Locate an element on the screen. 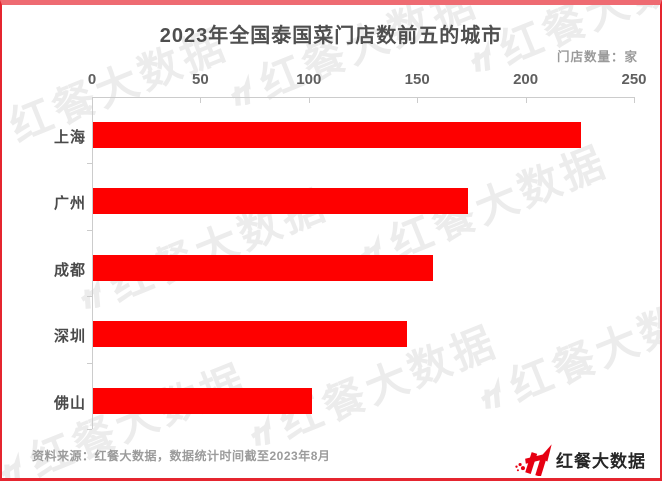 This screenshot has height=481, width=662. y-axis-line is located at coordinates (92, 263).